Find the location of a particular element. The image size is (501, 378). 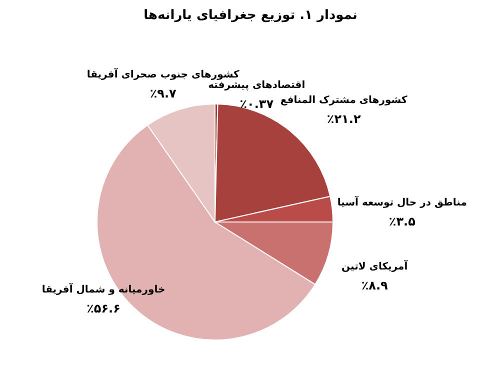

data-label: ٪۵۶.۶ is located at coordinates (103, 308).